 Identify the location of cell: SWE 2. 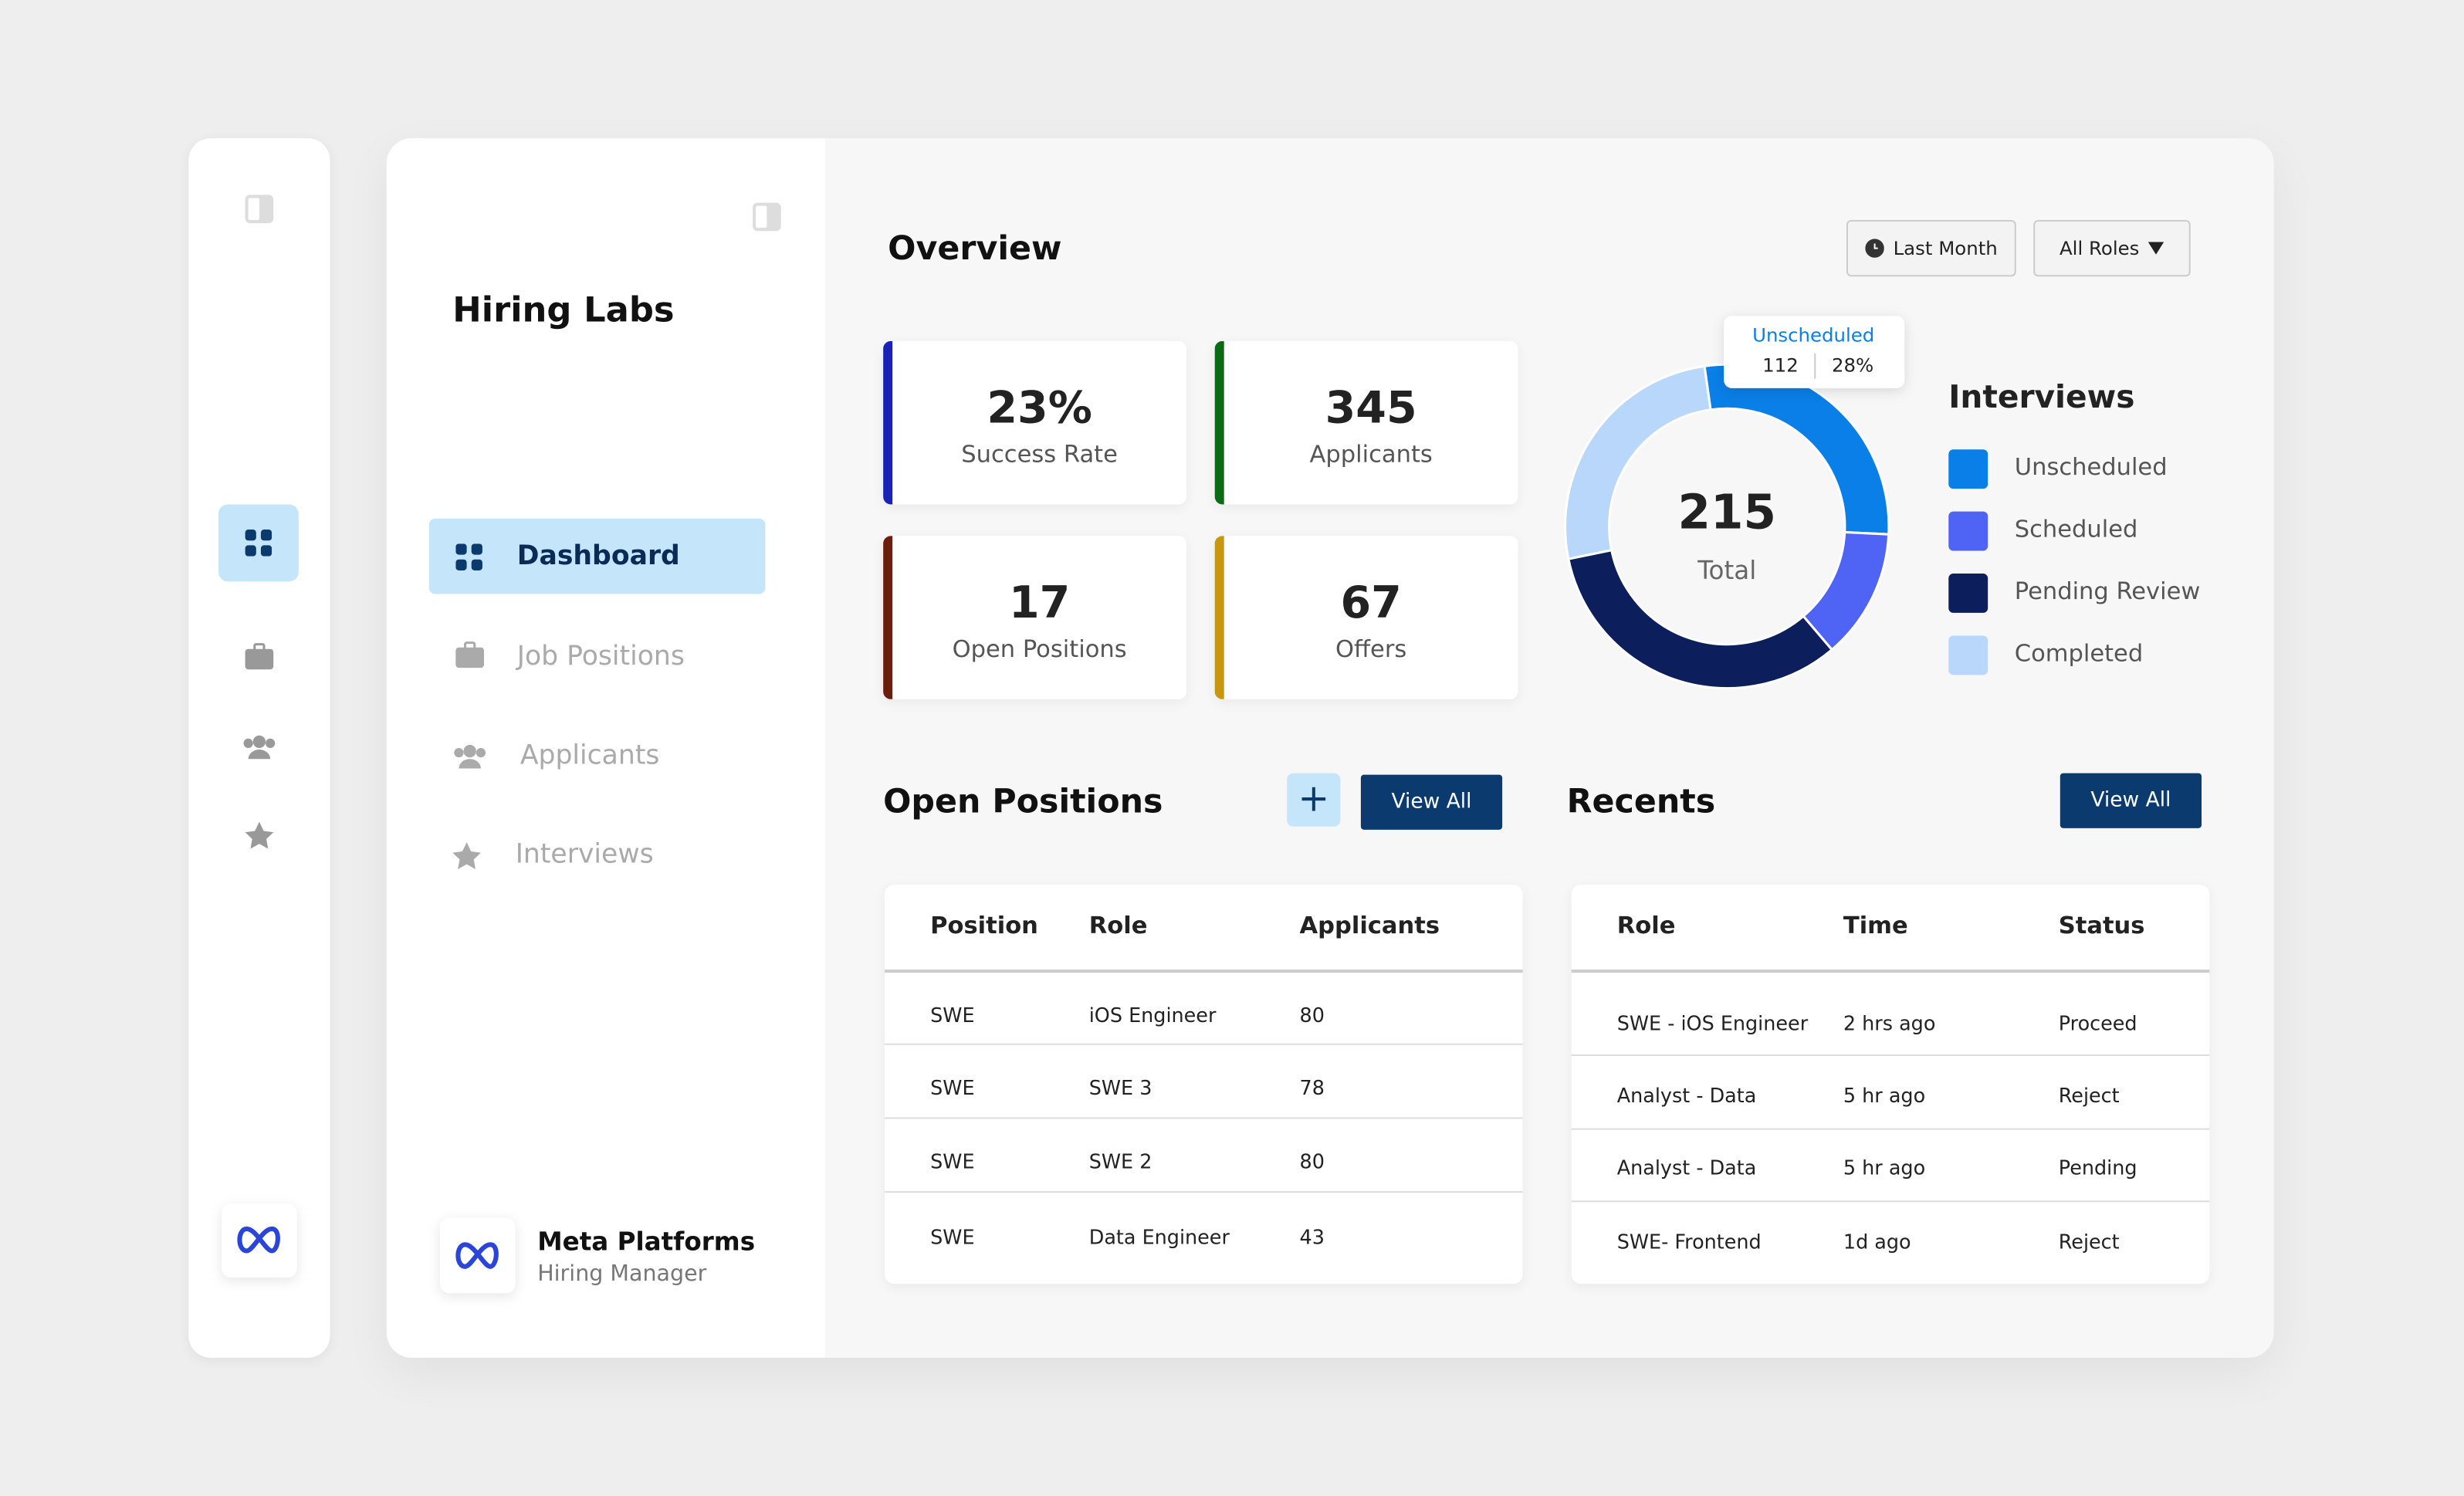
(1120, 1161).